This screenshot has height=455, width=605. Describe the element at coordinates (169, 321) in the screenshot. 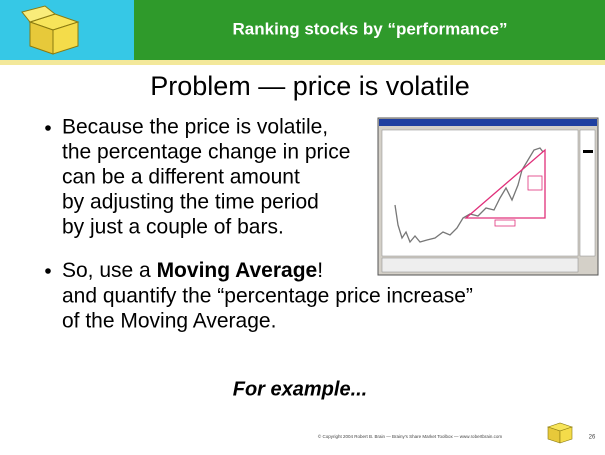

I see `bullet-line: of the Moving Average.` at that location.